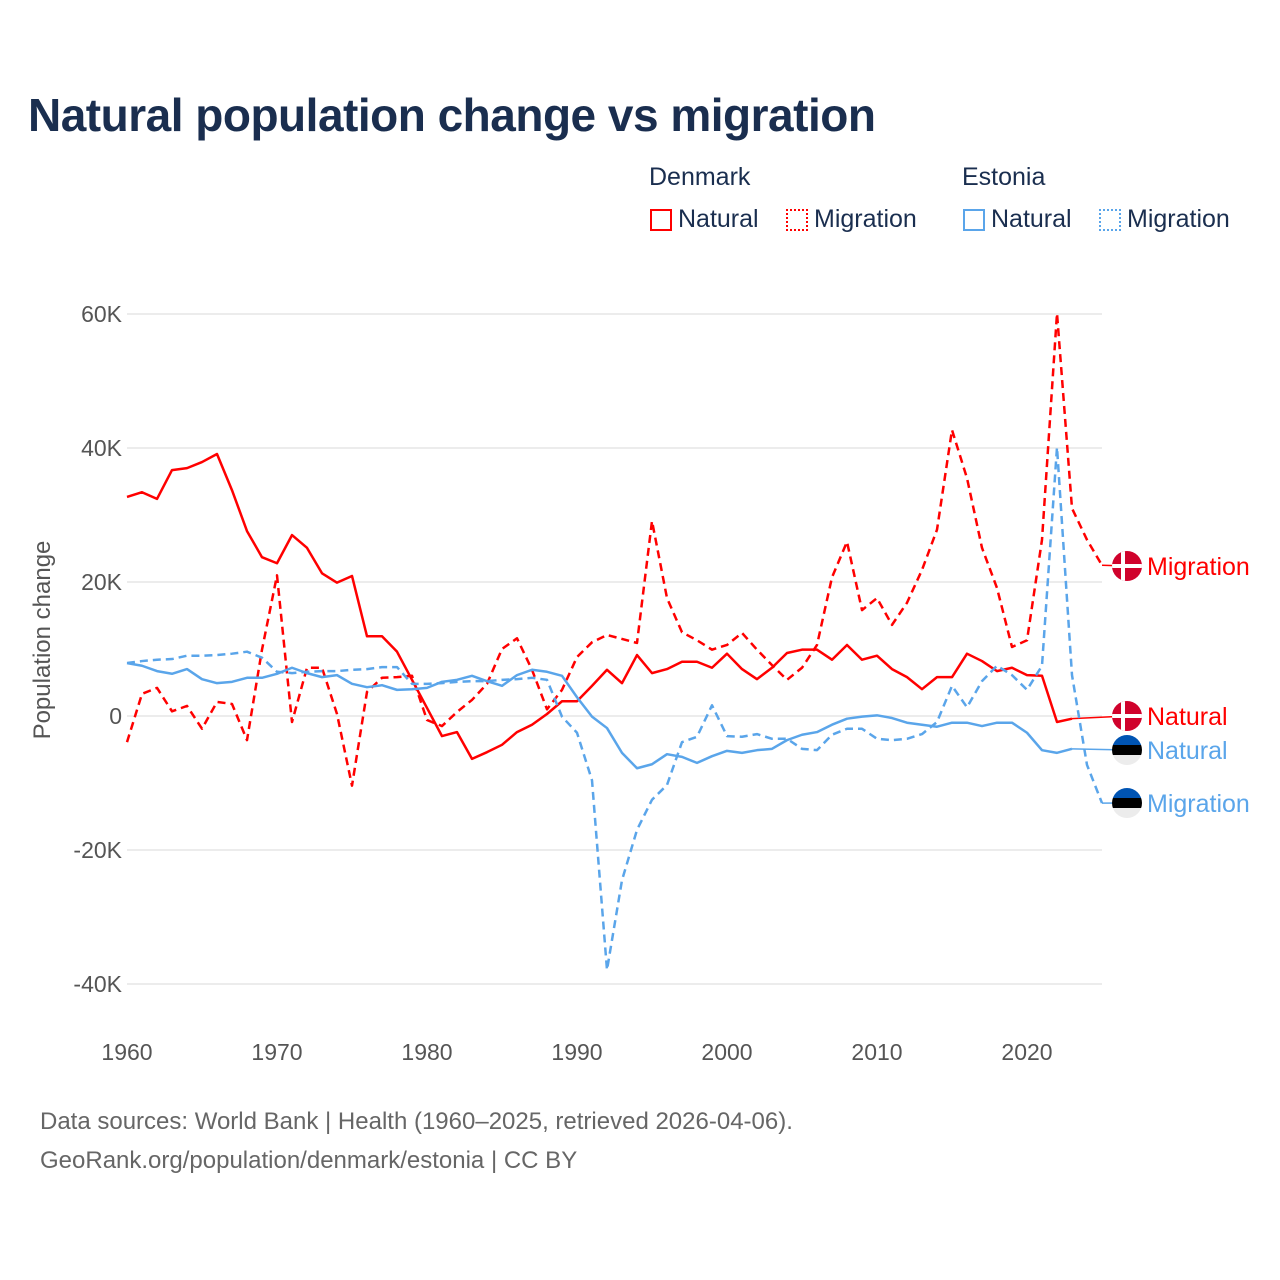 This screenshot has width=1280, height=1280. I want to click on legend-denmark-natural: Natural, so click(704, 219).